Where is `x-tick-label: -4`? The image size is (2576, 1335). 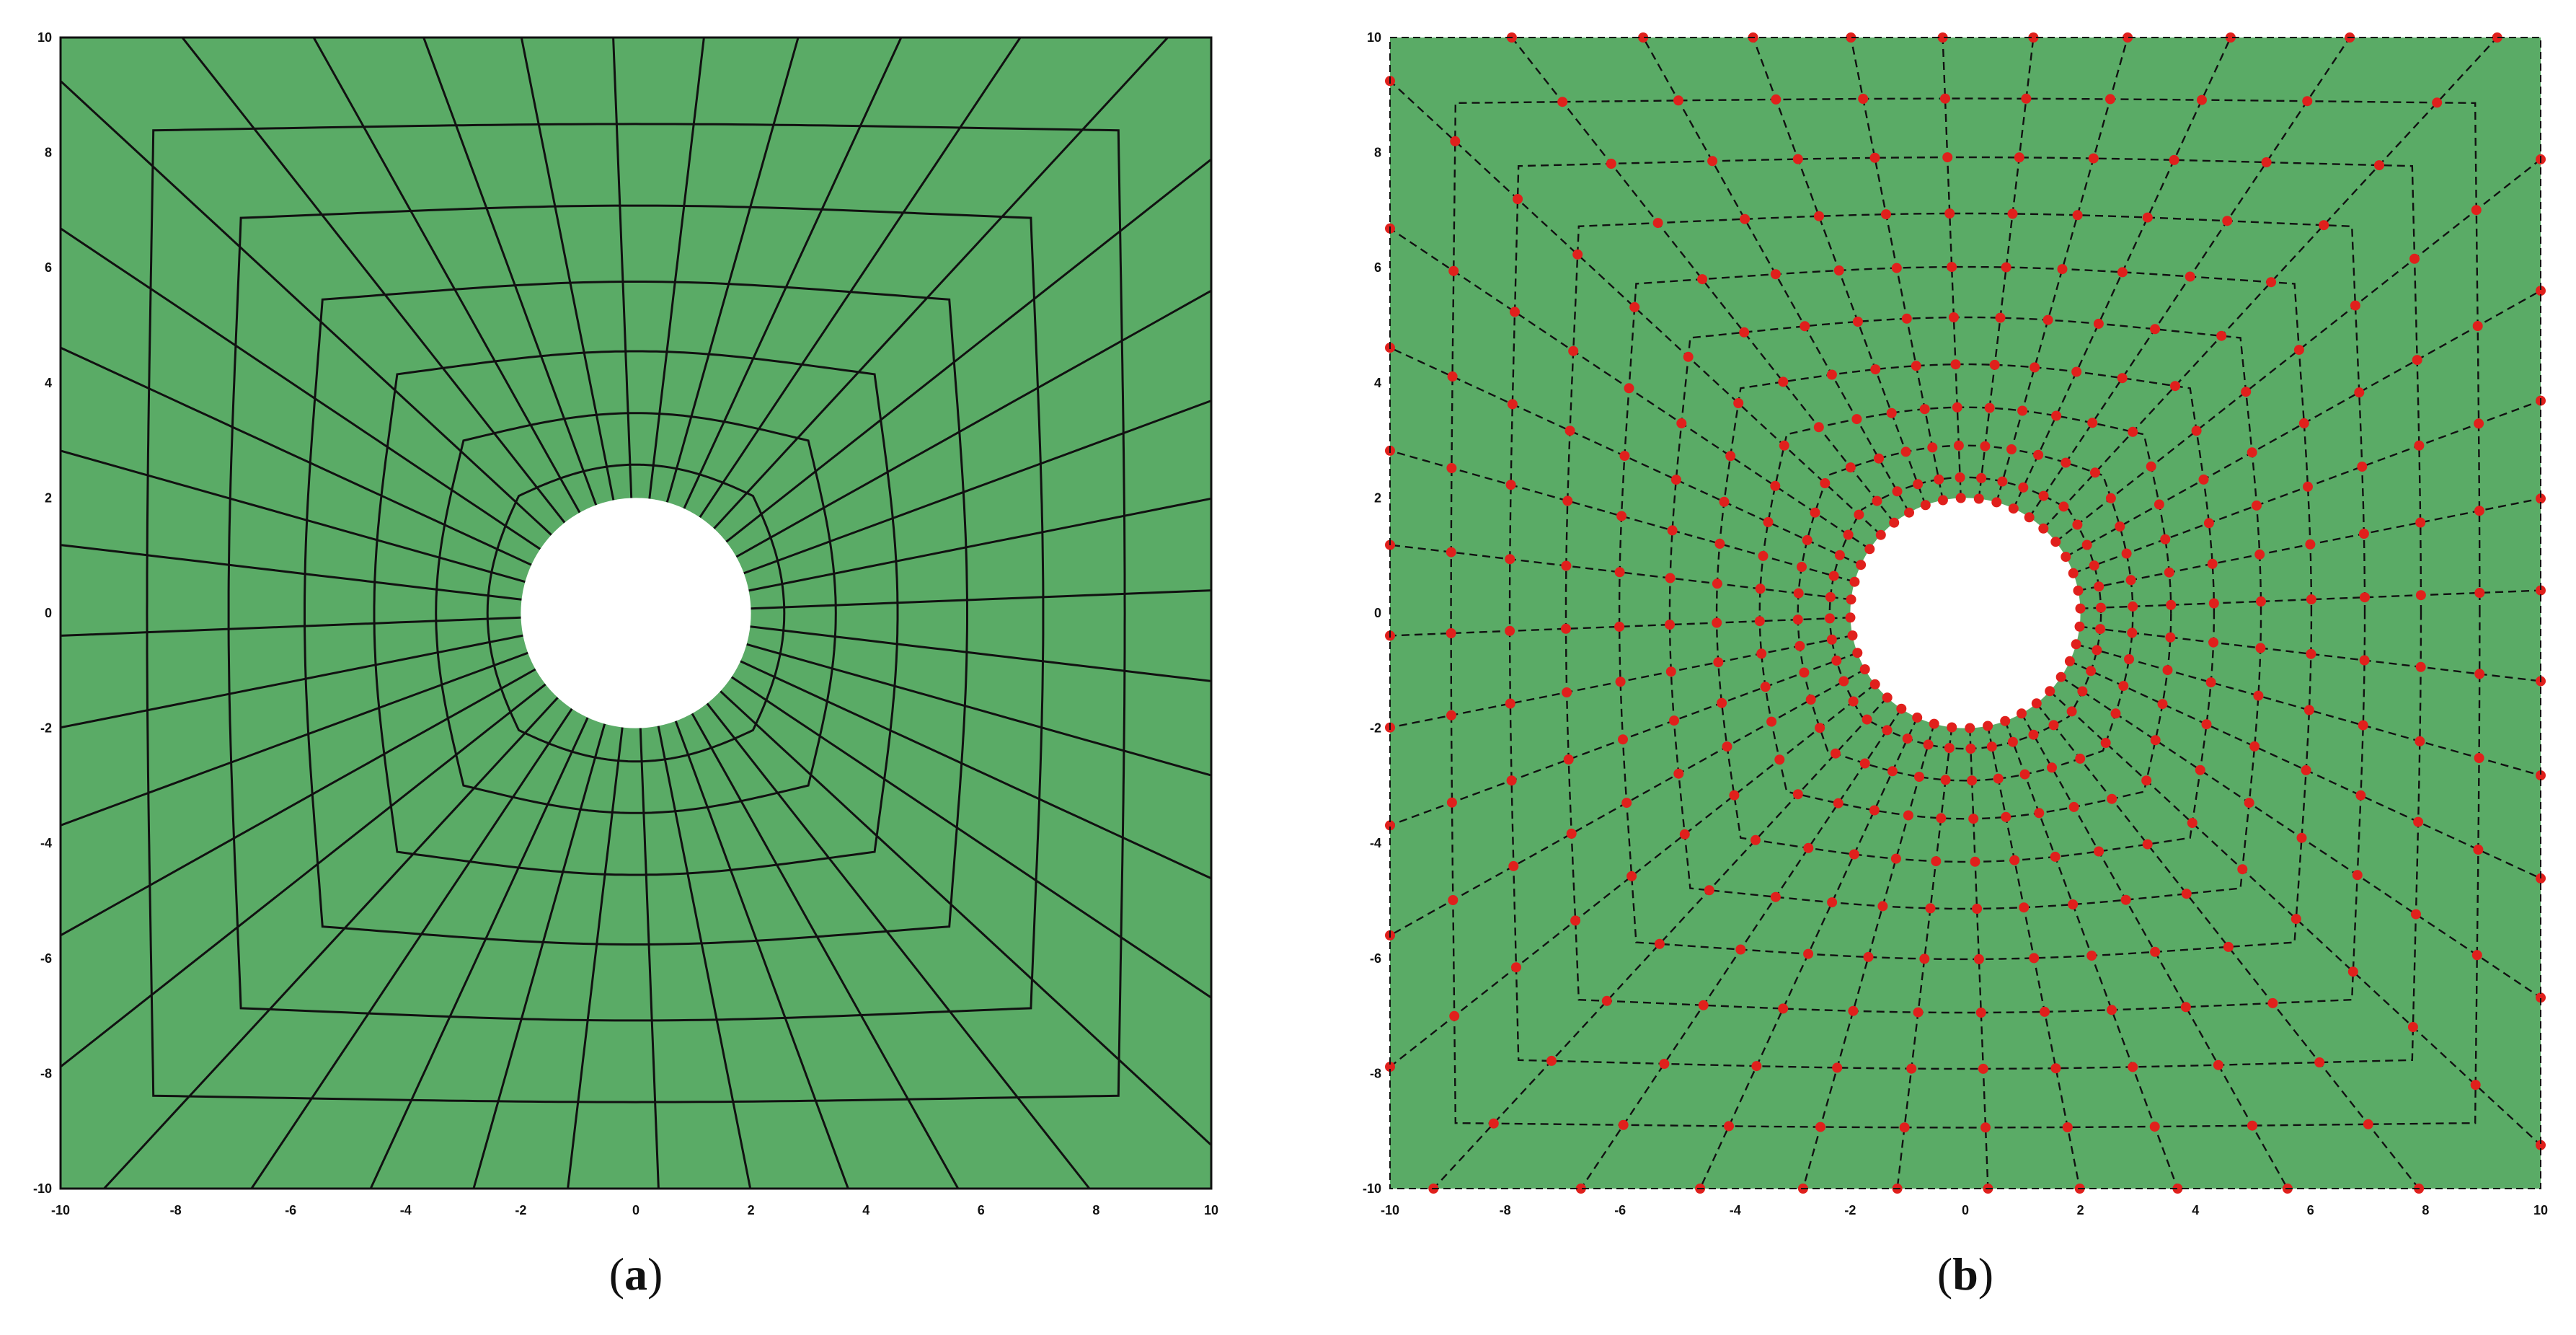
x-tick-label: -4 is located at coordinates (1735, 1210).